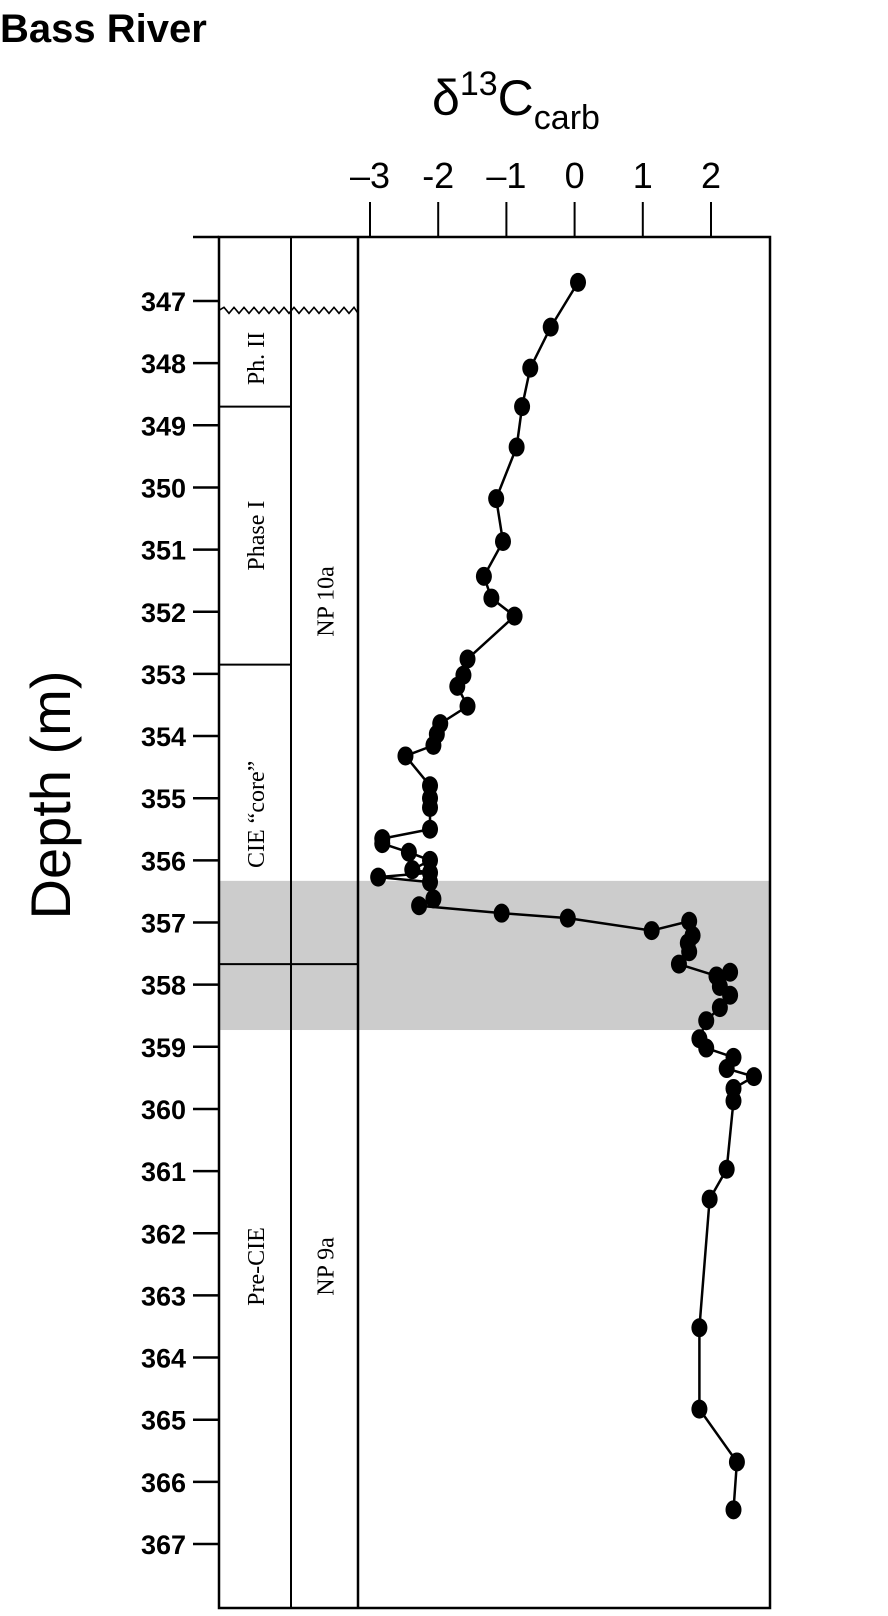  What do you see at coordinates (163, 426) in the screenshot?
I see `y-tick-label: 349` at bounding box center [163, 426].